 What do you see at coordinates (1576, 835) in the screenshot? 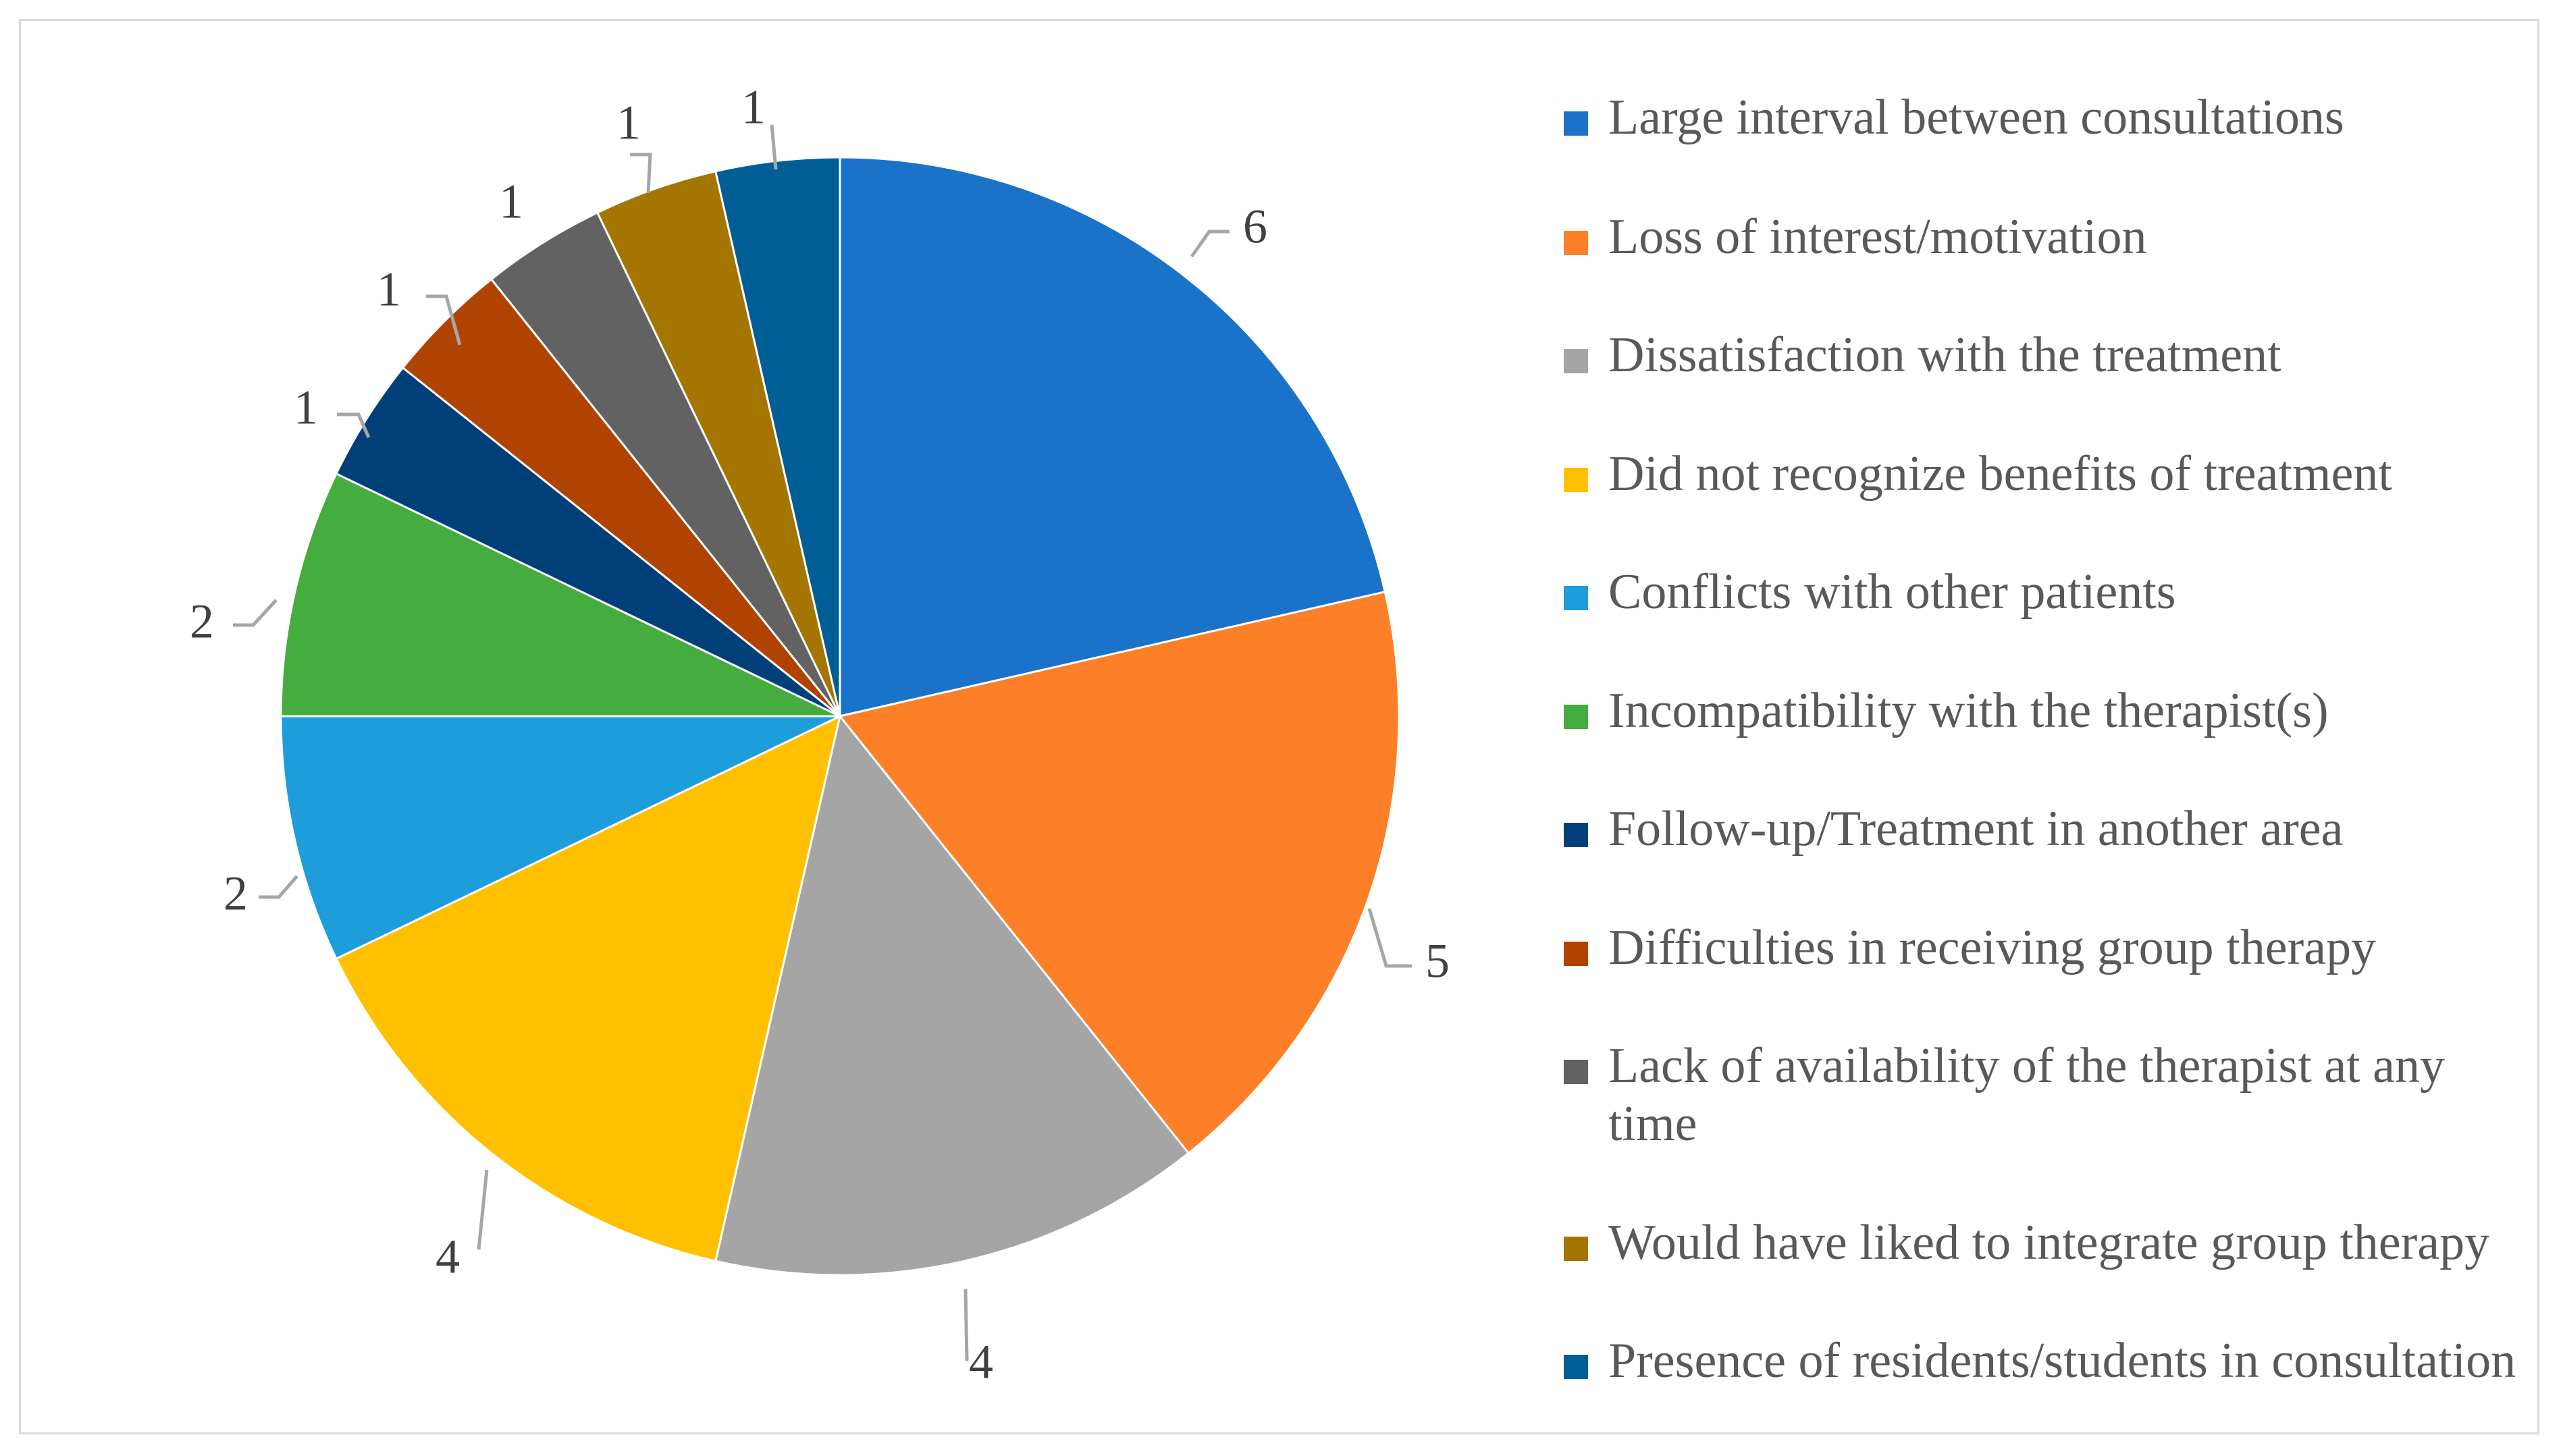
I see `legend-swatch-follow-up` at bounding box center [1576, 835].